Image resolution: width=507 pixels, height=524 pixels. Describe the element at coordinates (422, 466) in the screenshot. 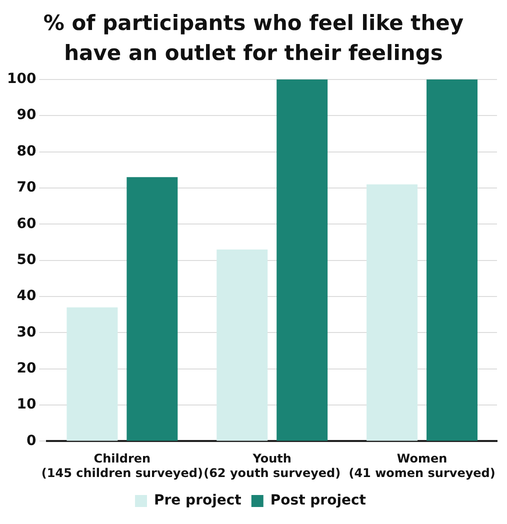

I see `x-tick-label: Women (41 women surveyed)` at that location.